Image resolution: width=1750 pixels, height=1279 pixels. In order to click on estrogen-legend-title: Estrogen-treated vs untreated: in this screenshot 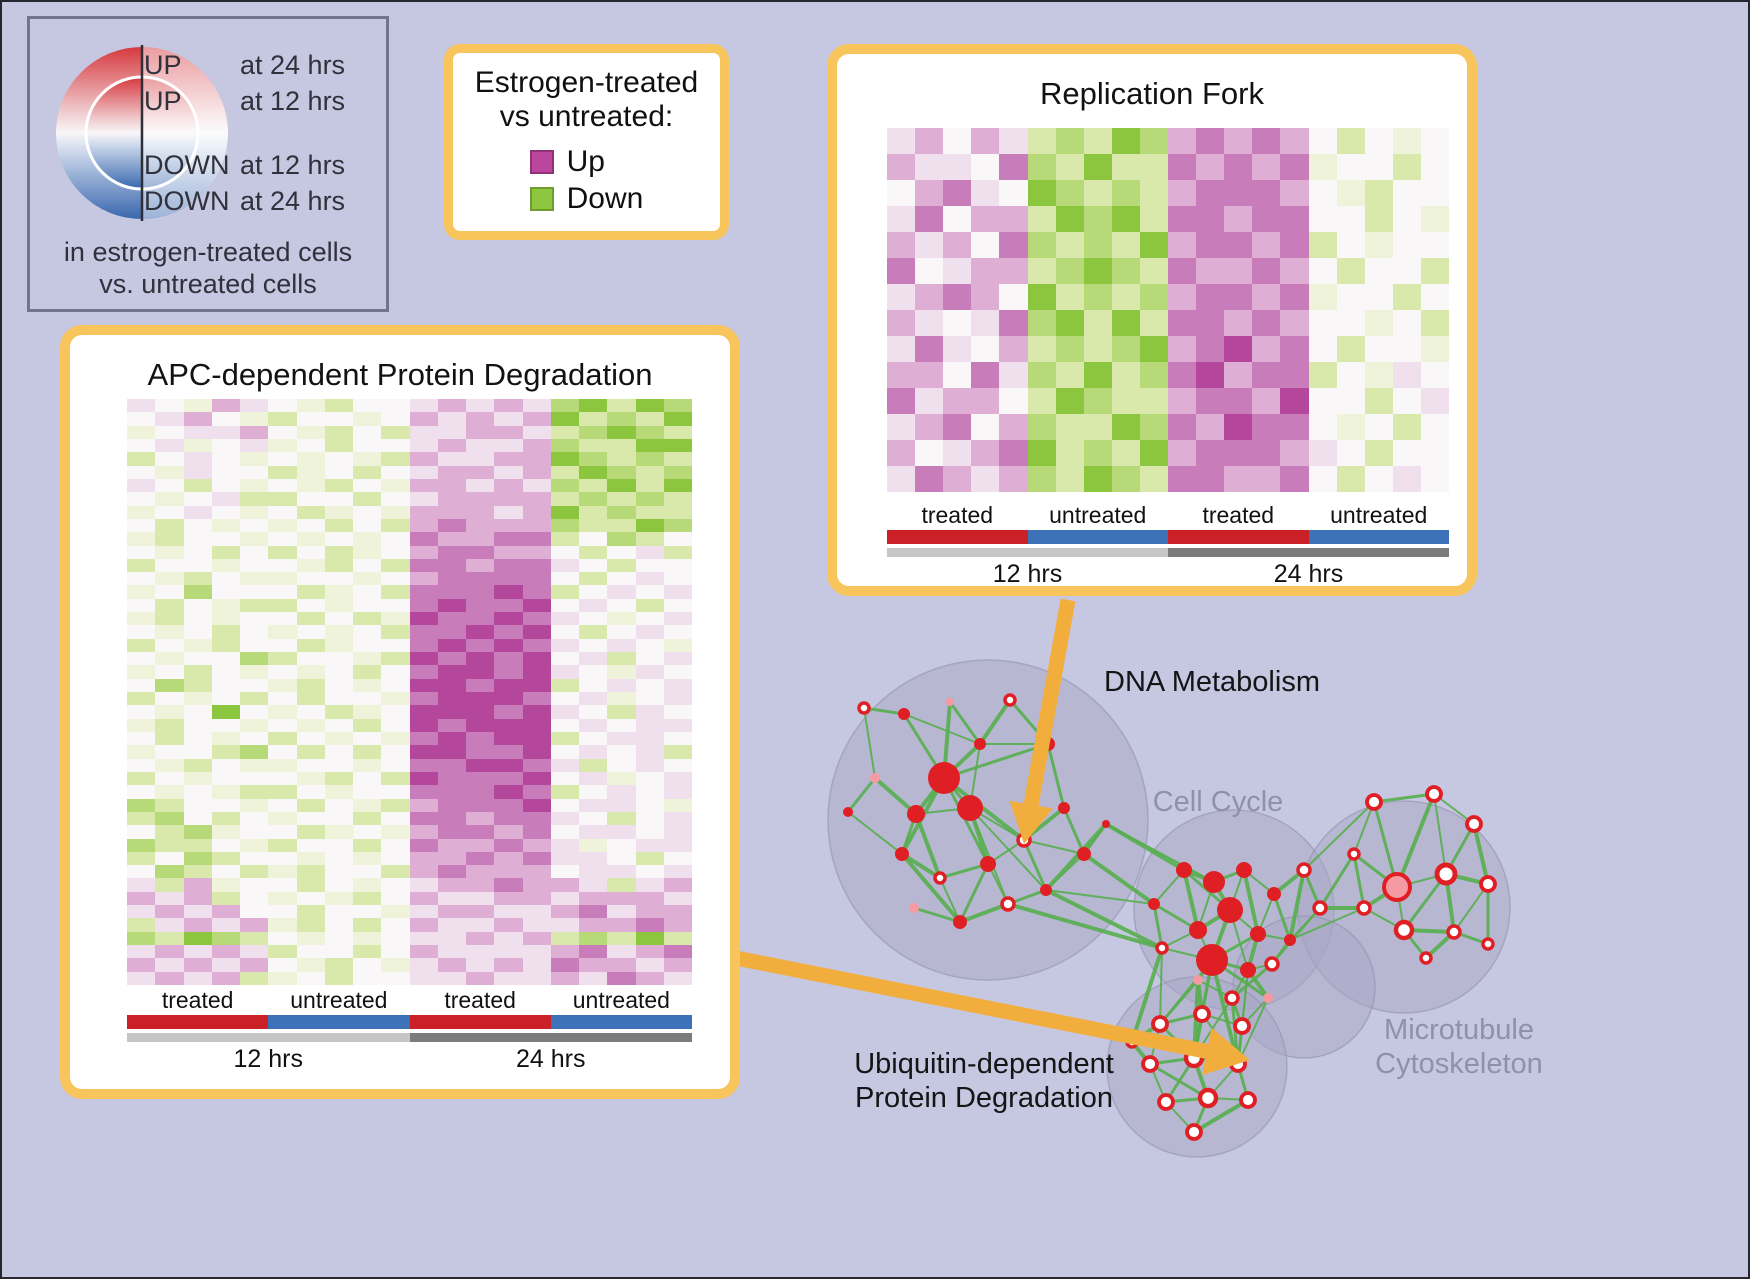, I will do `click(586, 100)`.